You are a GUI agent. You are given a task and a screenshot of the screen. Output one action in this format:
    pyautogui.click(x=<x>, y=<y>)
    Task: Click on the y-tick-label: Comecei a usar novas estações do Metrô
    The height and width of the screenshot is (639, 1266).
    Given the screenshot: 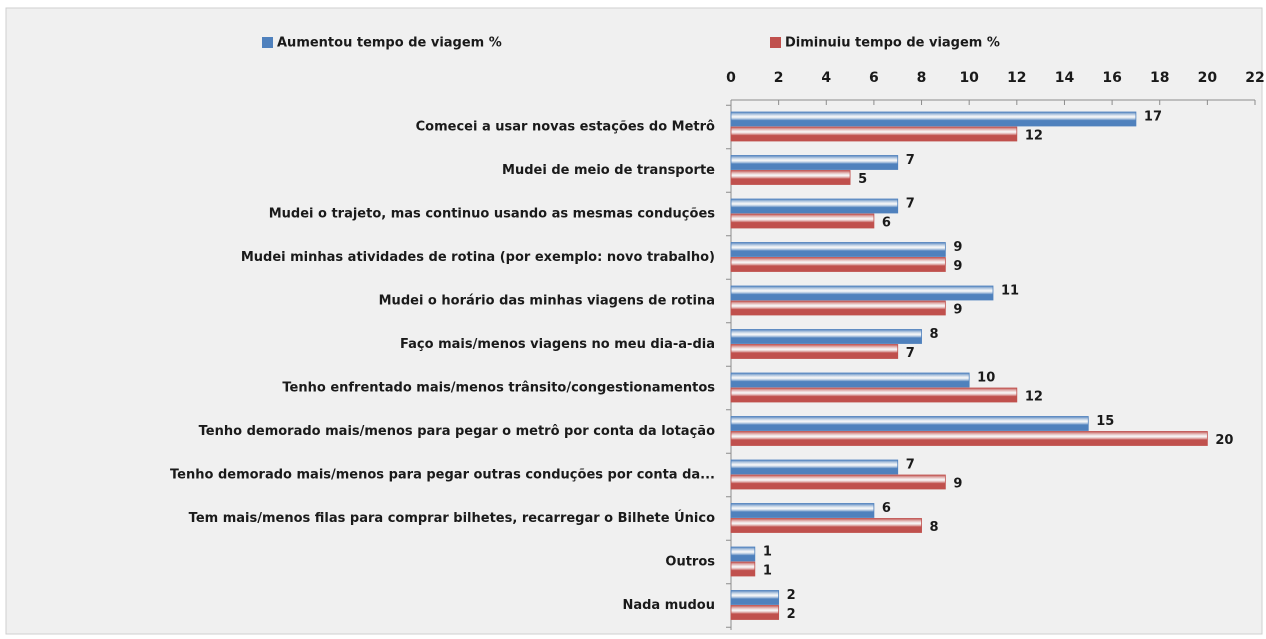 What is the action you would take?
    pyautogui.click(x=565, y=127)
    